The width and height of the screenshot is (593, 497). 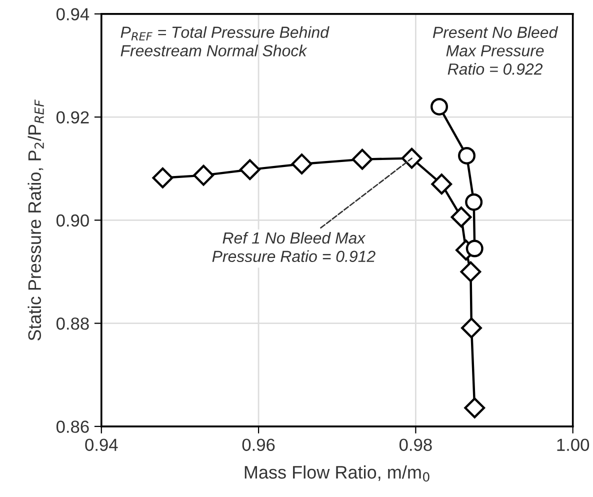 I want to click on annotation: Present No Bleed Max Pressure Ratio = 0.922, so click(x=495, y=50).